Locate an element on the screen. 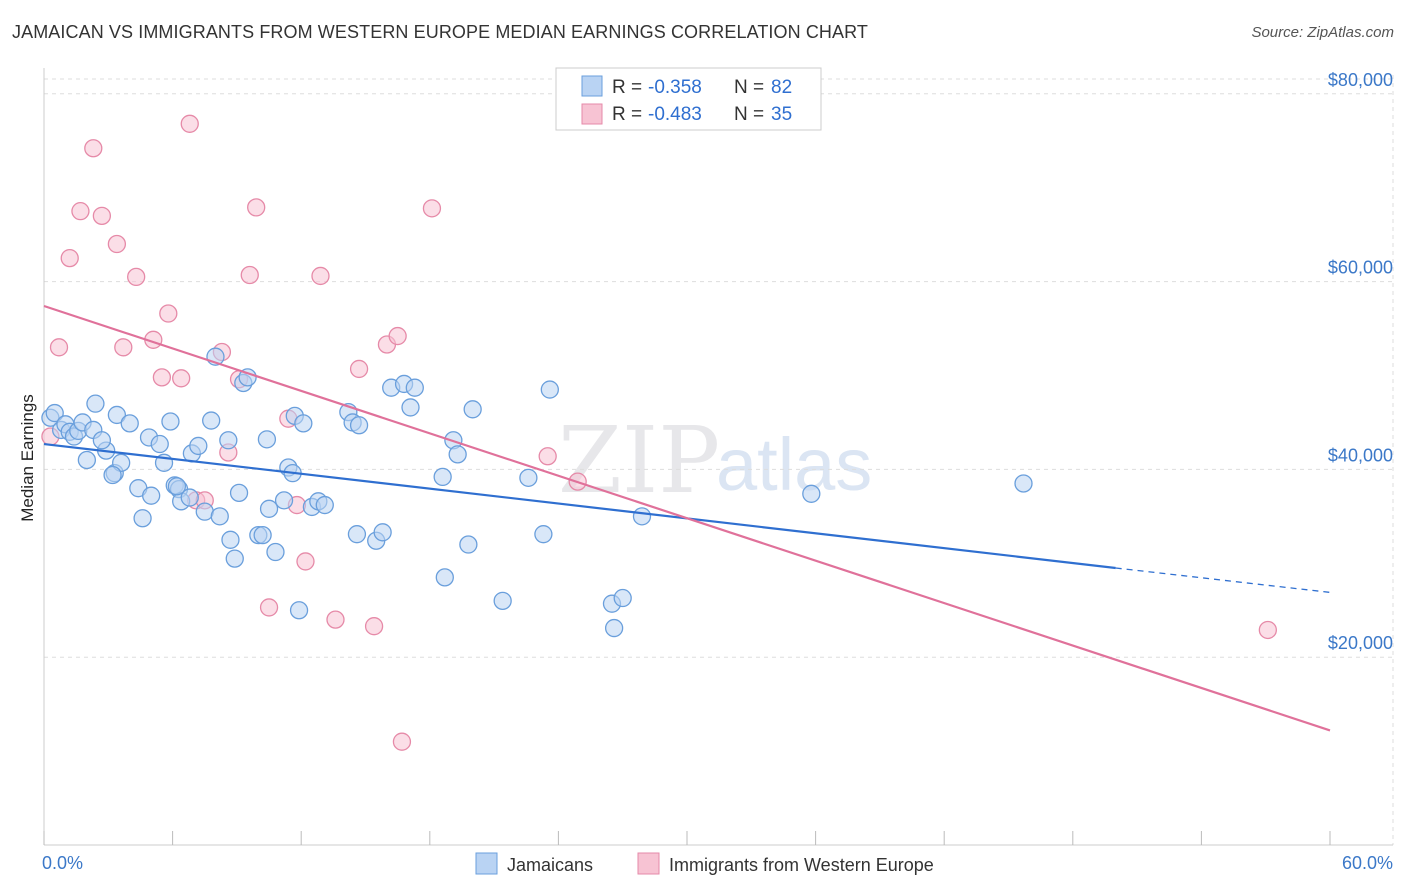  x-tick-label-min: 0.0% is located at coordinates (62, 863).